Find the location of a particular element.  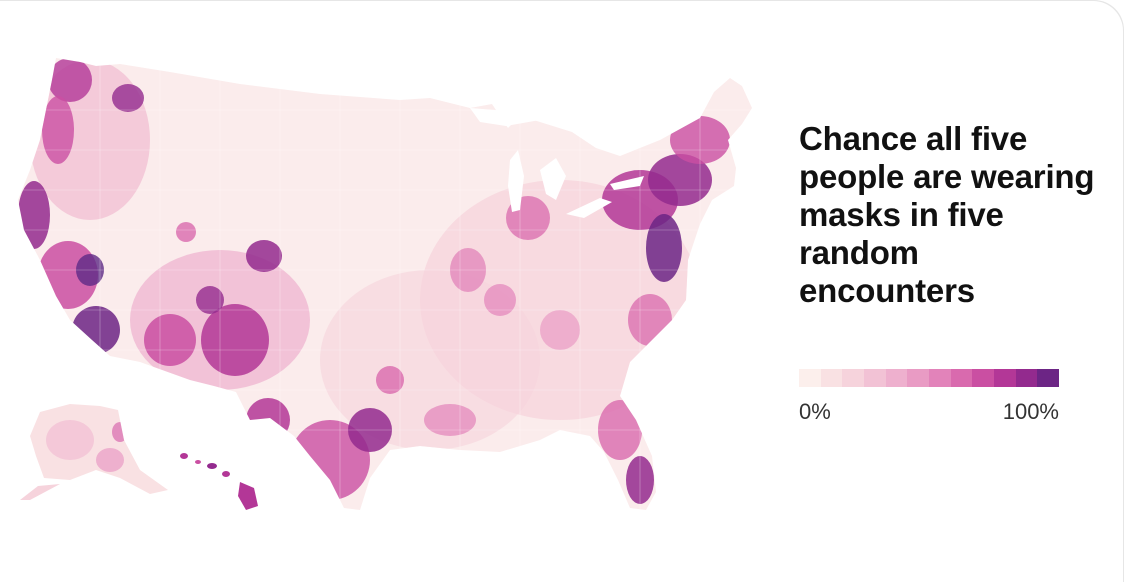

great-lakes is located at coordinates (557, 163).